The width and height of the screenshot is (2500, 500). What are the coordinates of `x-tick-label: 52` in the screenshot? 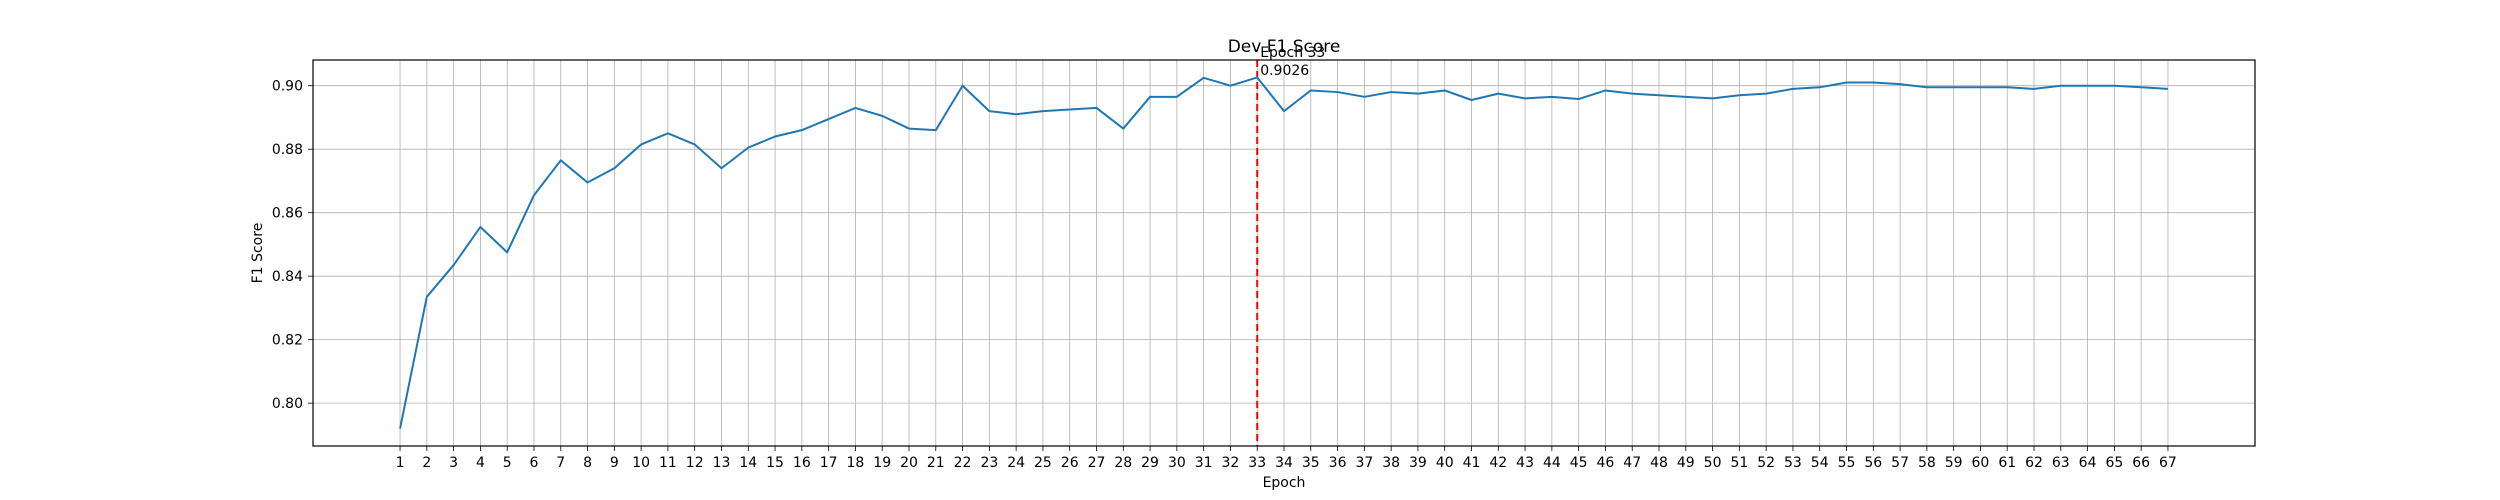 It's located at (1766, 463).